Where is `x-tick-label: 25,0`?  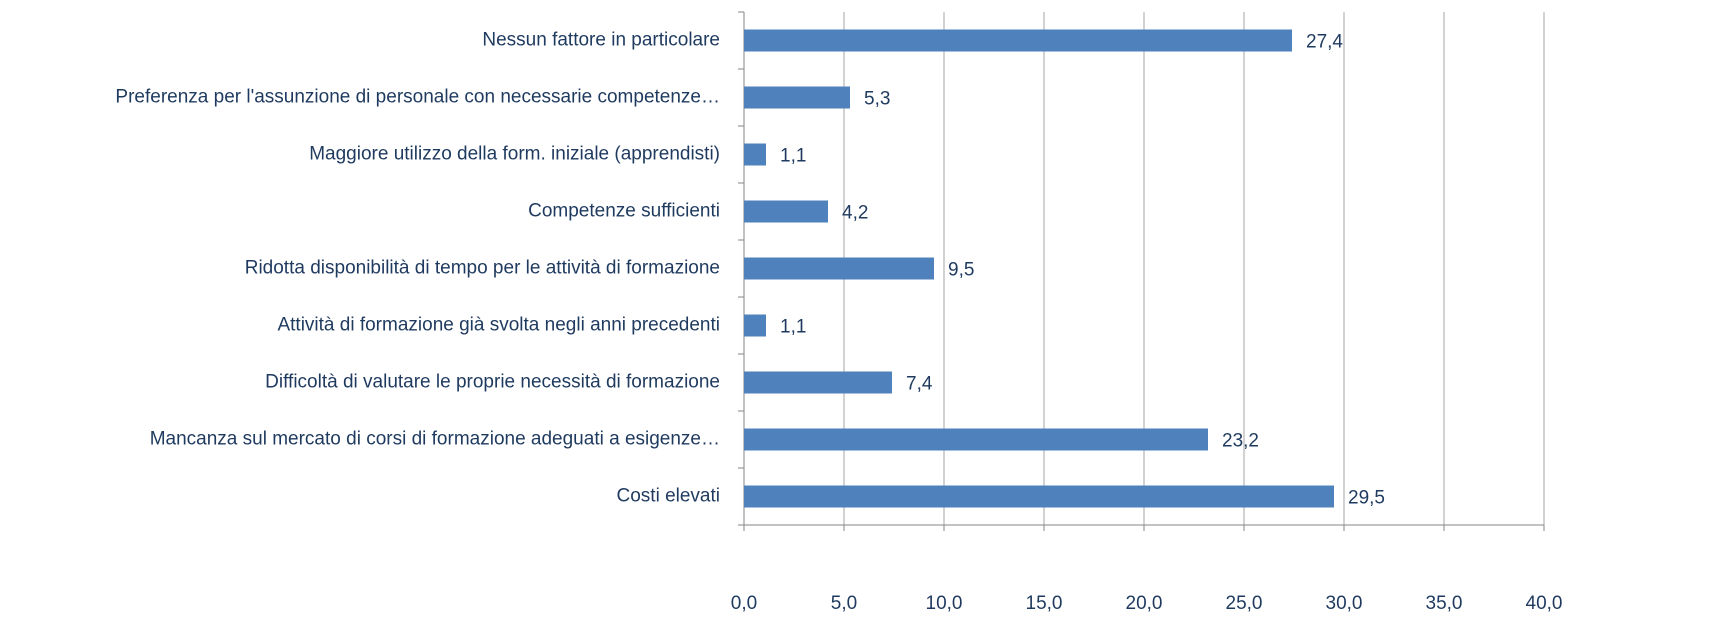 x-tick-label: 25,0 is located at coordinates (1244, 603).